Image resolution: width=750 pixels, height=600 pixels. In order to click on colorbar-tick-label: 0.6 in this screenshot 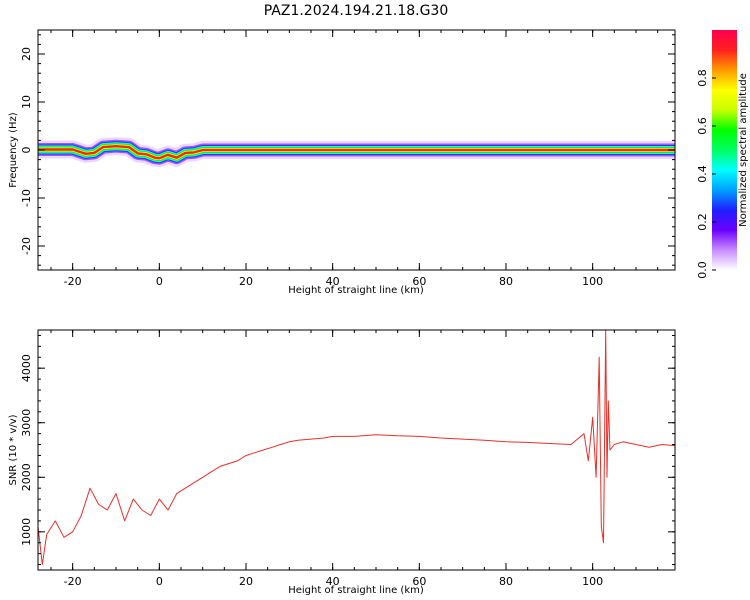, I will do `click(702, 126)`.